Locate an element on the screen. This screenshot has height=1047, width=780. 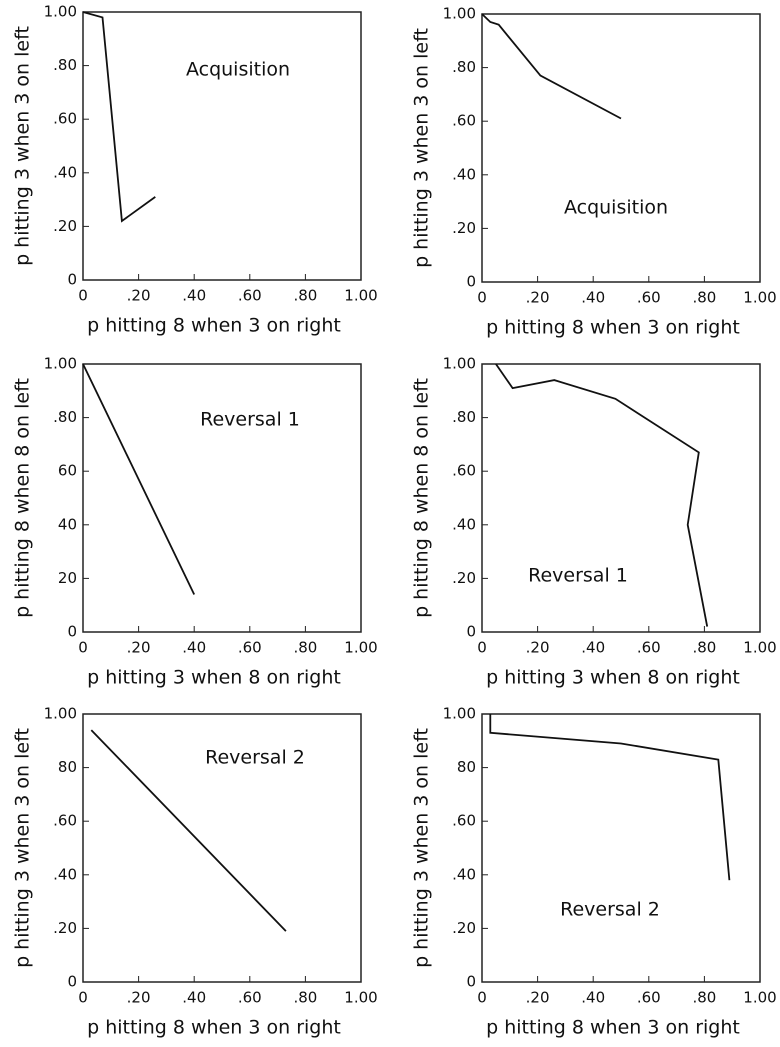
y-tick-label: 60 is located at coordinates (67, 471).